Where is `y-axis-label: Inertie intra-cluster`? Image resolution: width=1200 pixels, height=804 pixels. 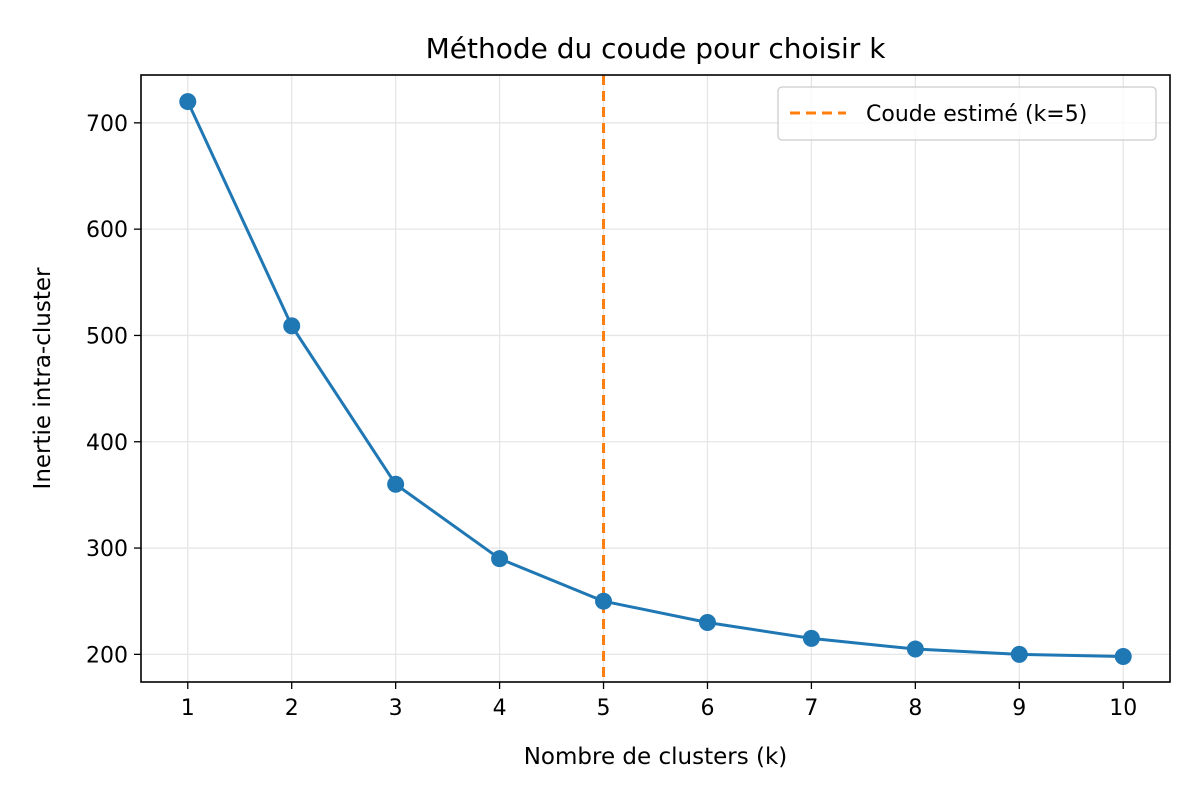 y-axis-label: Inertie intra-cluster is located at coordinates (43, 378).